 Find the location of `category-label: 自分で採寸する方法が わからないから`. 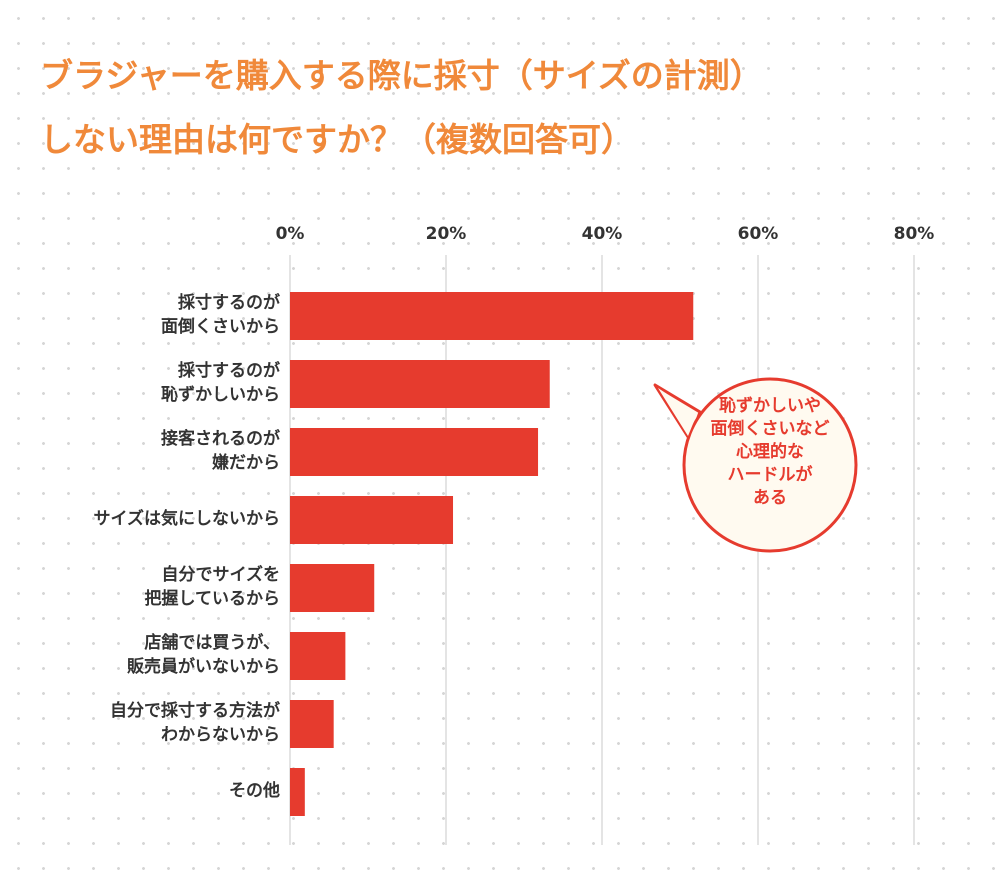

category-label: 自分で採寸する方法が わからないから is located at coordinates (195, 723).